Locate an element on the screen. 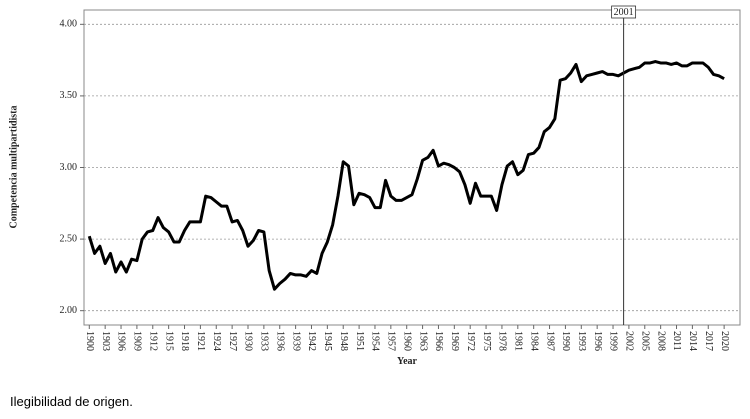 Image resolution: width=750 pixels, height=419 pixels. x-tick-label: 2005 is located at coordinates (644, 341).